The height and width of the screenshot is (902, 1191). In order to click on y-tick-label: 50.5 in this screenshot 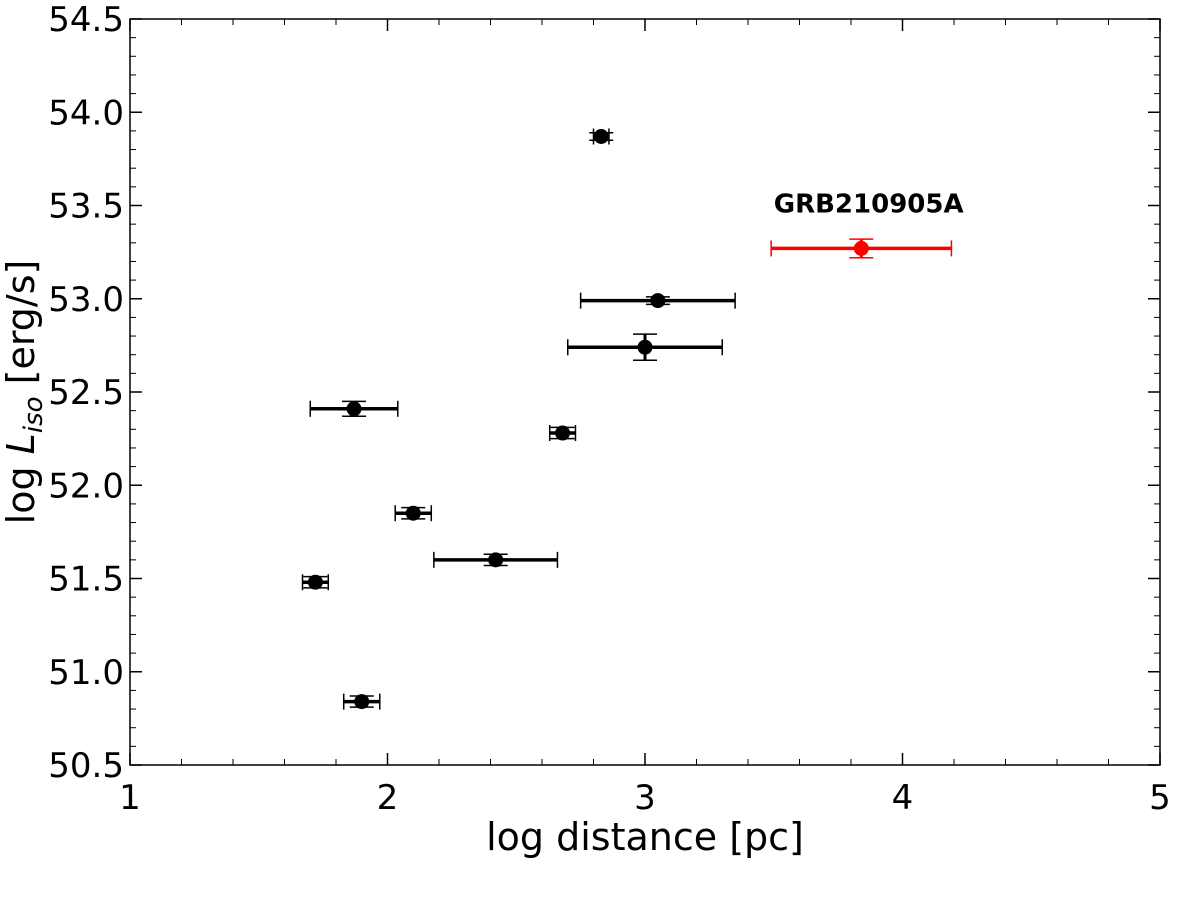, I will do `click(86, 766)`.